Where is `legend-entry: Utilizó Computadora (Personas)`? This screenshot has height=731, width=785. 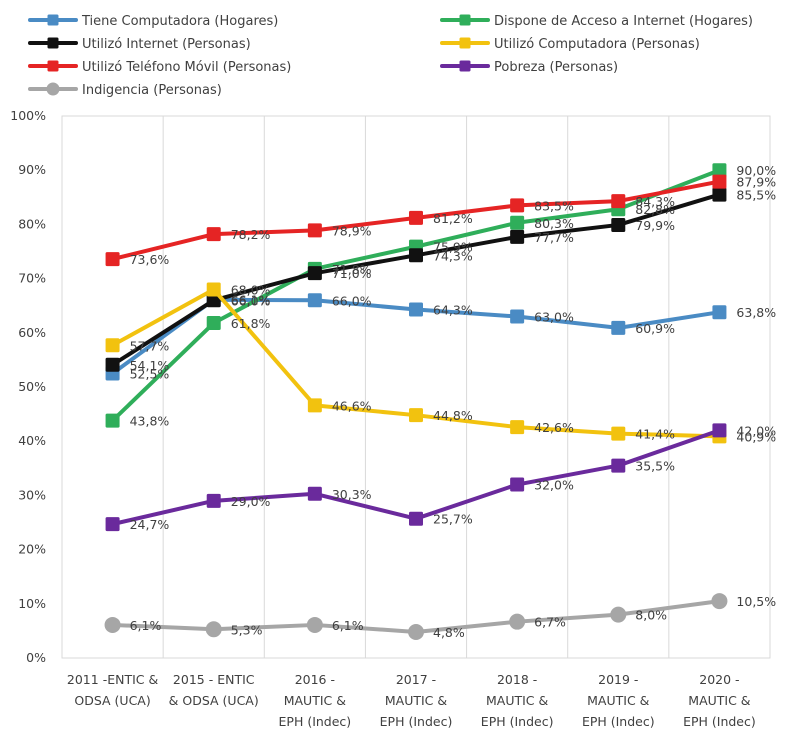 legend-entry: Utilizó Computadora (Personas) is located at coordinates (570, 44).